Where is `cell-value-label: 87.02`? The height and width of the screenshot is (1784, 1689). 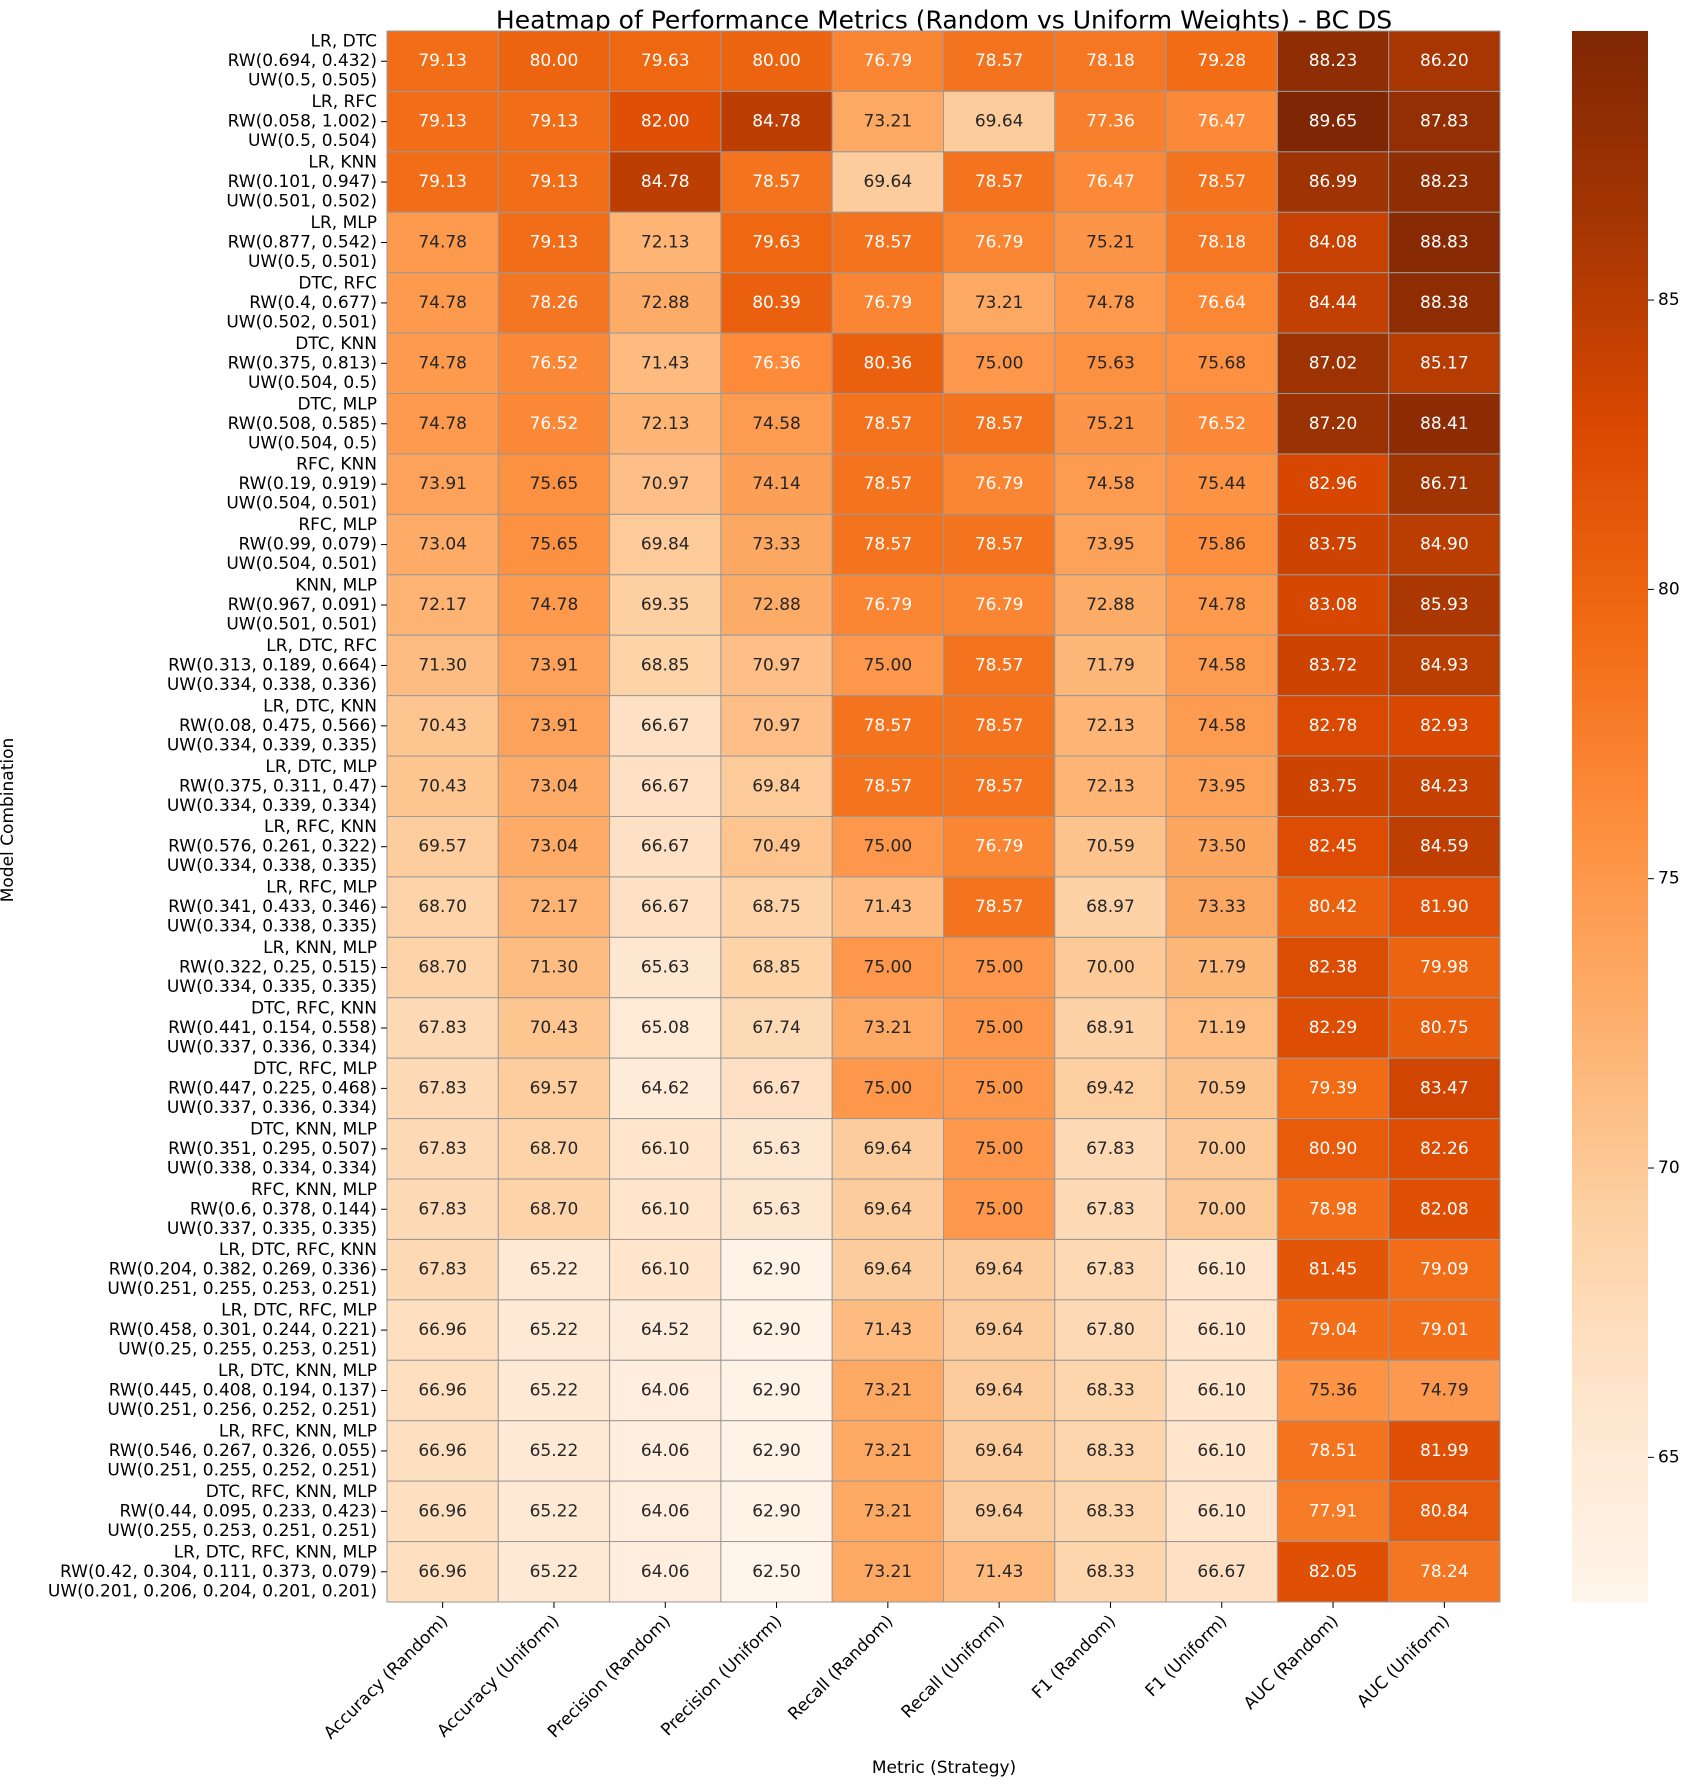
cell-value-label: 87.02 is located at coordinates (1333, 363).